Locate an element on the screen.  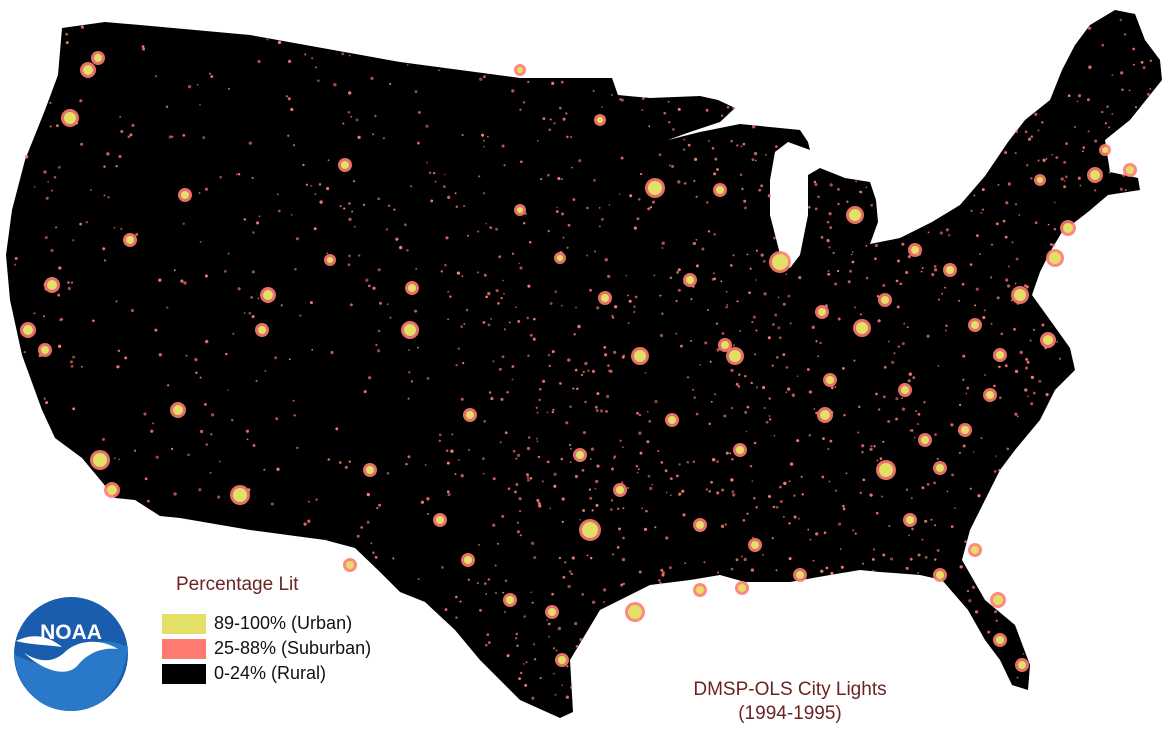
legend-item-urban: 89-100% (Urban) is located at coordinates (266, 623).